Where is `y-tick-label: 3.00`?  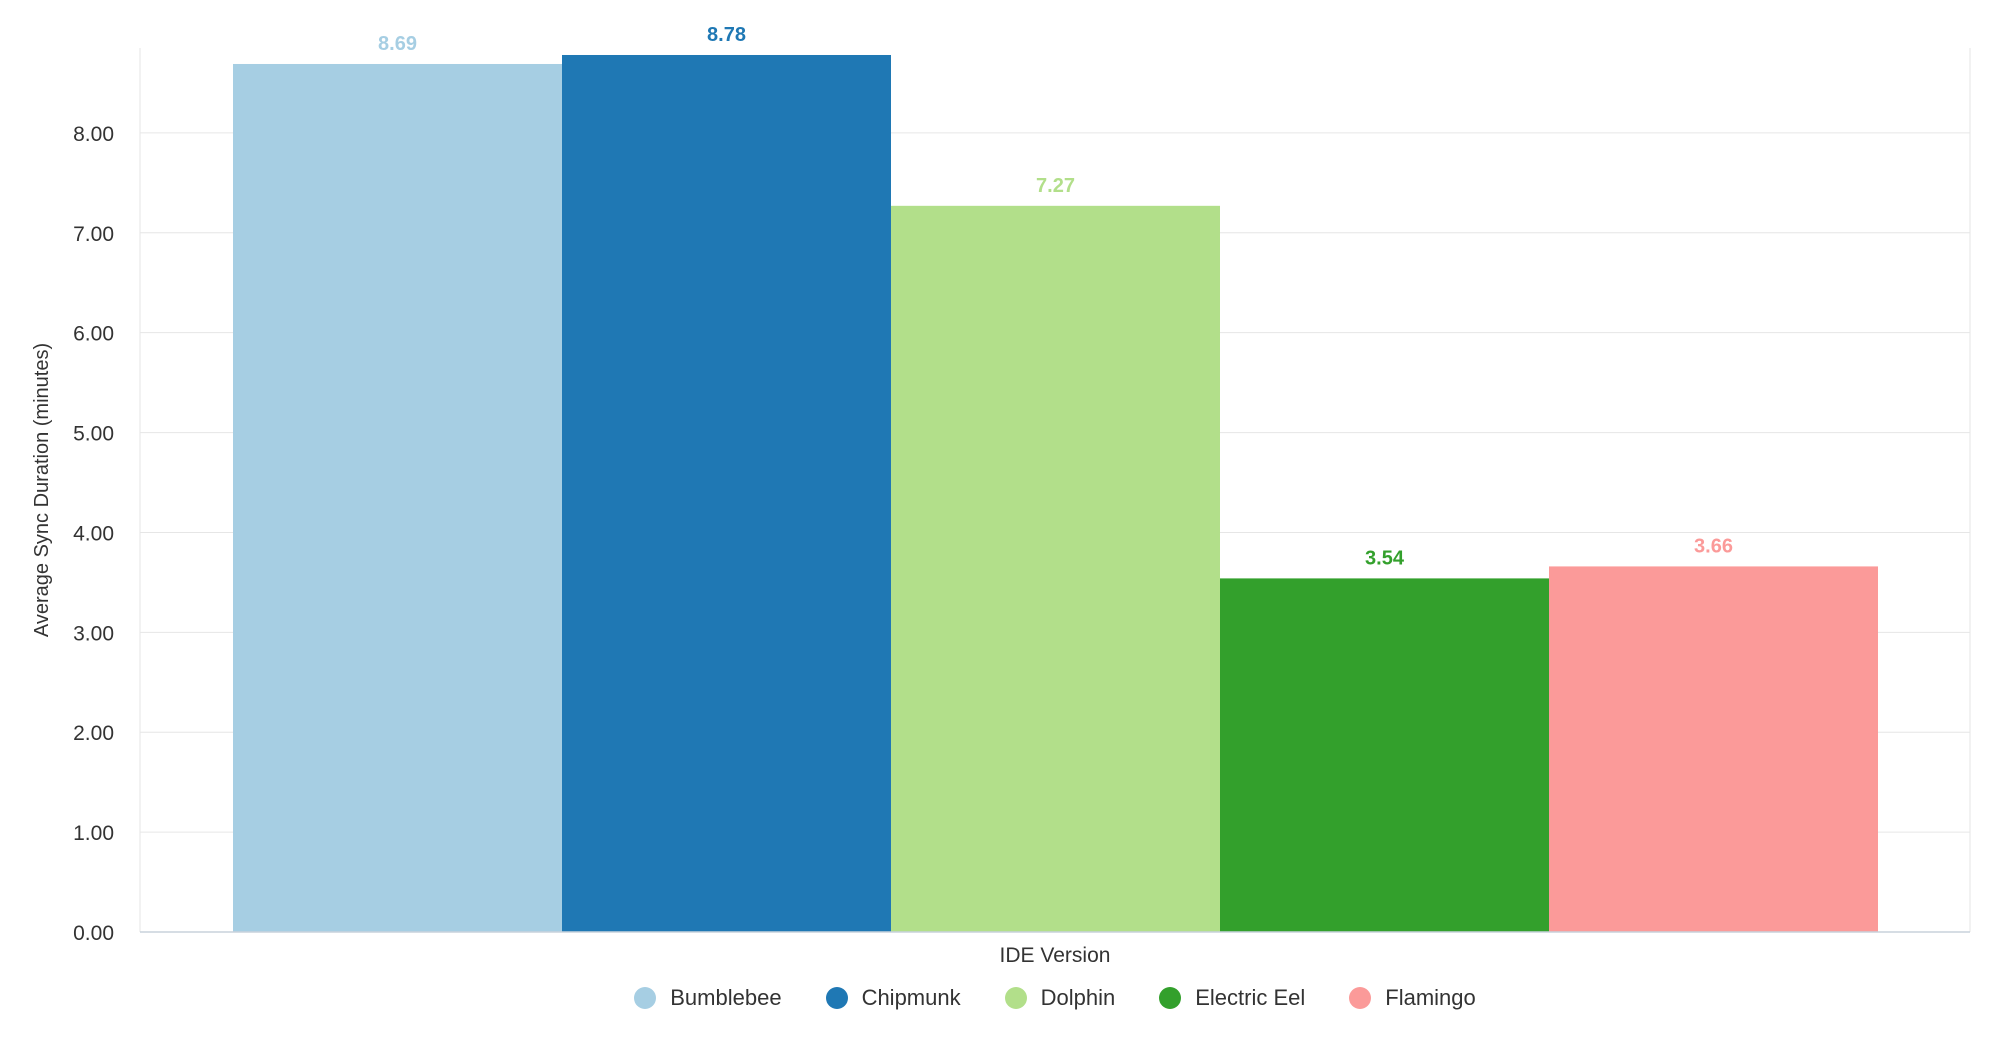 y-tick-label: 3.00 is located at coordinates (93, 633).